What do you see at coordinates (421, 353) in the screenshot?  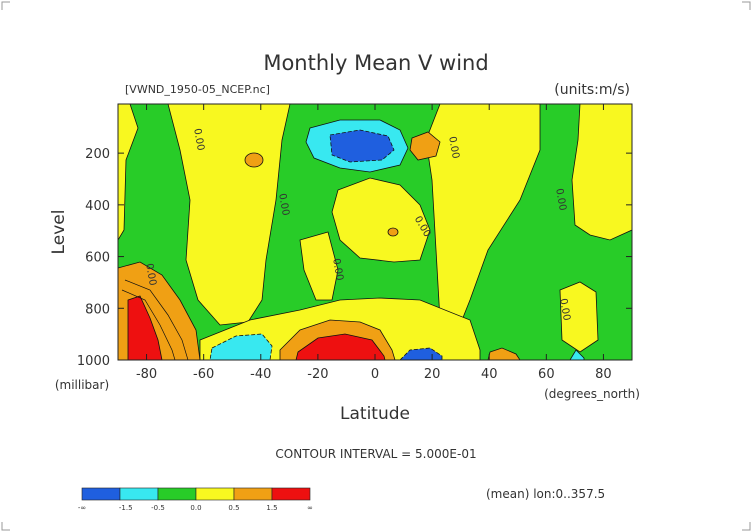 I see `negative-region-lower-right` at bounding box center [421, 353].